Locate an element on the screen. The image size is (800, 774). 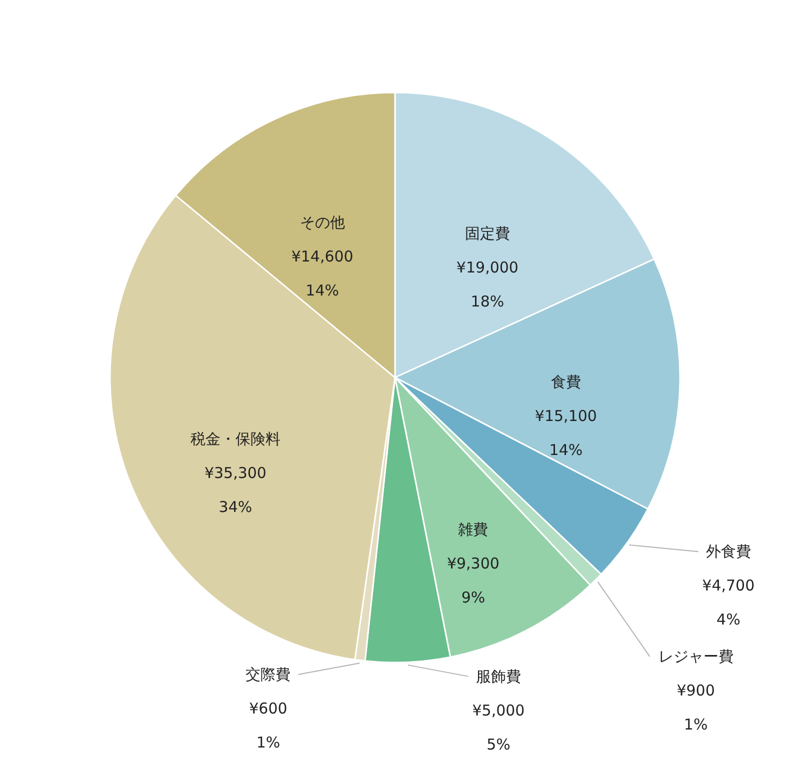
data-label: ¥9,300 9% is located at coordinates (473, 580).